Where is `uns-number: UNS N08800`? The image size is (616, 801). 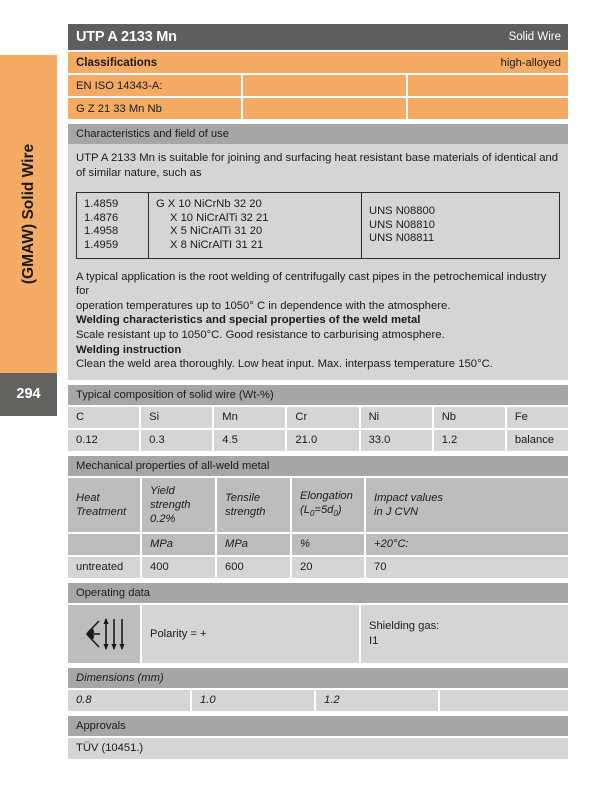 uns-number: UNS N08800 is located at coordinates (402, 210).